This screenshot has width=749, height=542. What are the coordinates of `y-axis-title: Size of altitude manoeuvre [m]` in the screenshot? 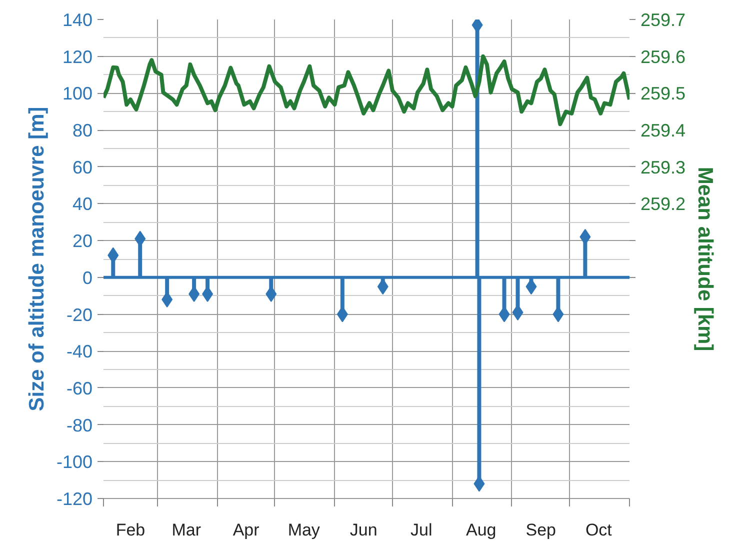 It's located at (36, 259).